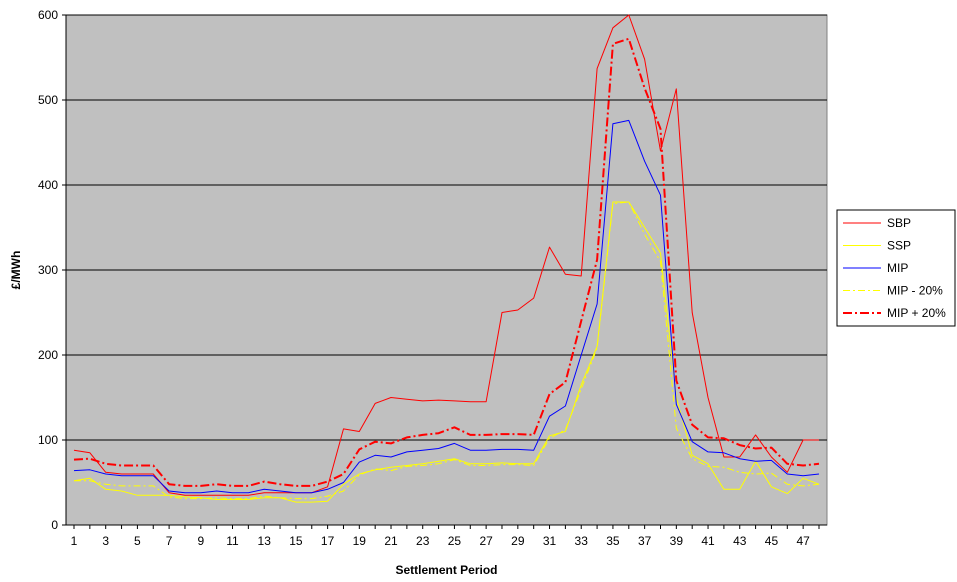 The image size is (957, 582). Describe the element at coordinates (105, 541) in the screenshot. I see `x-tick-label-3: 3` at that location.